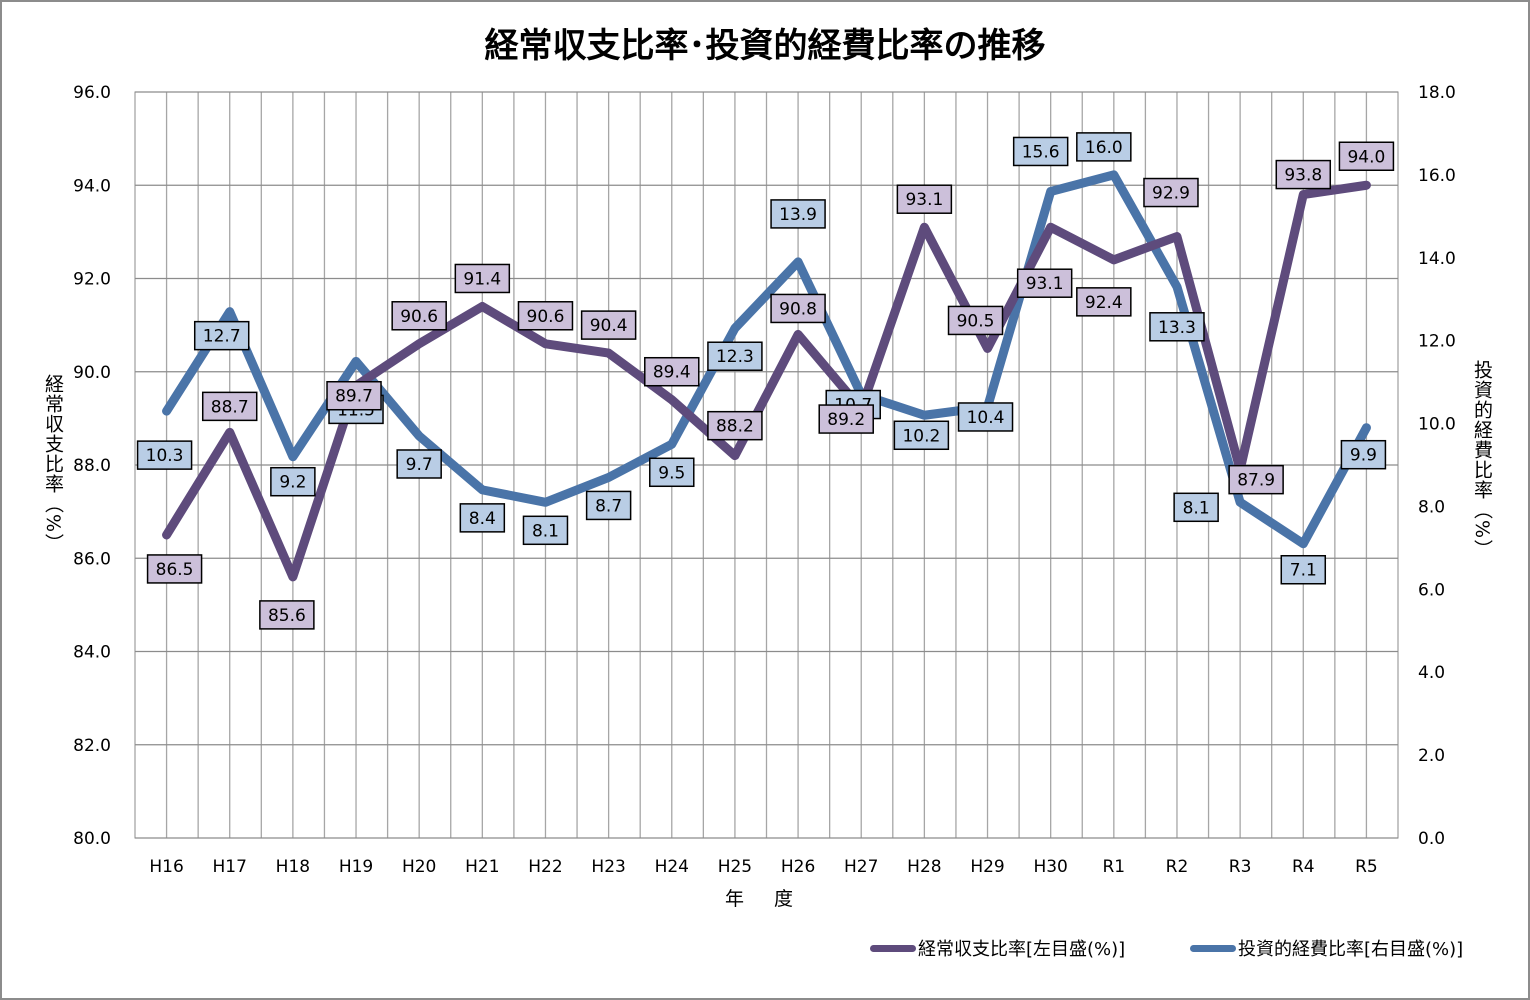 The image size is (1530, 1000). Describe the element at coordinates (1177, 867) in the screenshot. I see `x-tick-label: R2` at that location.